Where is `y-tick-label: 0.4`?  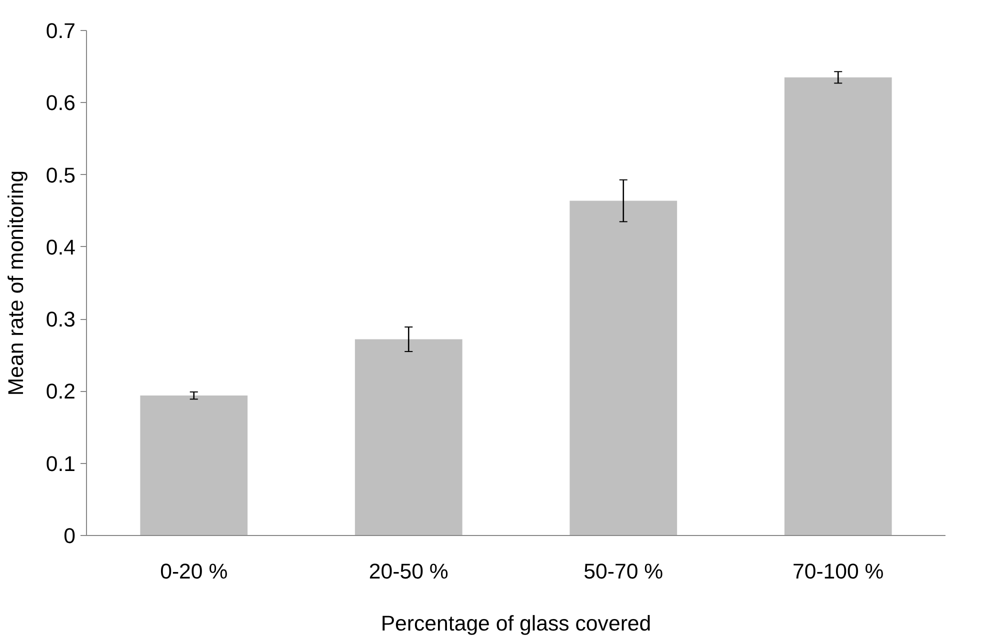 y-tick-label: 0.4 is located at coordinates (61, 247).